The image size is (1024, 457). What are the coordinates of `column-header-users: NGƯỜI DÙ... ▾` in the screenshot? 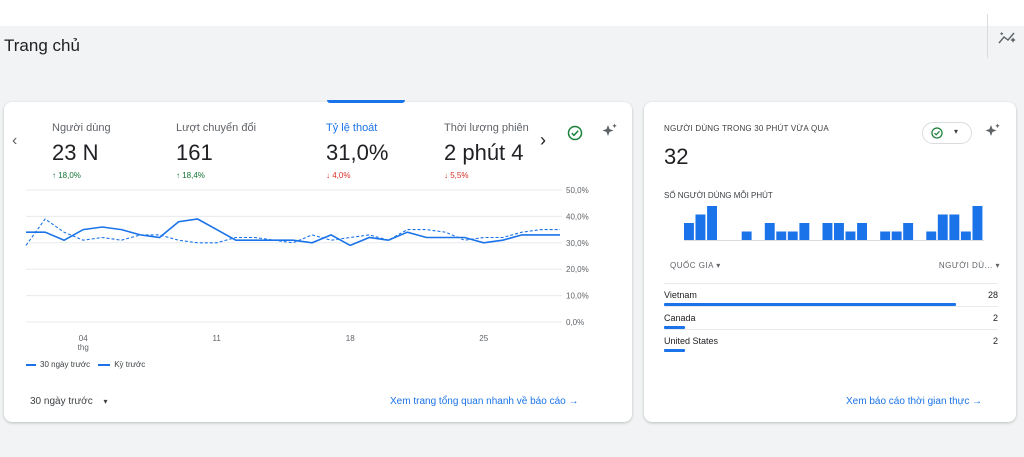 It's located at (969, 265).